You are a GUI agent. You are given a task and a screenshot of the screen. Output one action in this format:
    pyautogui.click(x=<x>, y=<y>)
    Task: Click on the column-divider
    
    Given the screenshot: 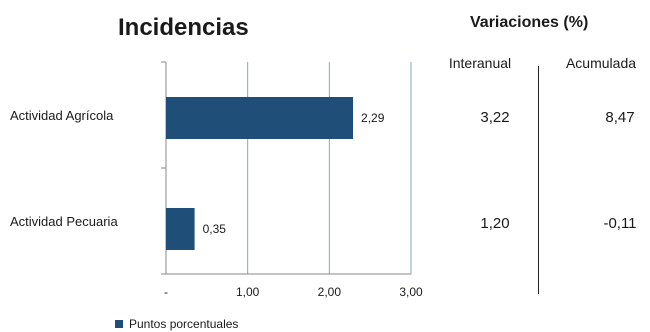 What is the action you would take?
    pyautogui.click(x=538, y=180)
    